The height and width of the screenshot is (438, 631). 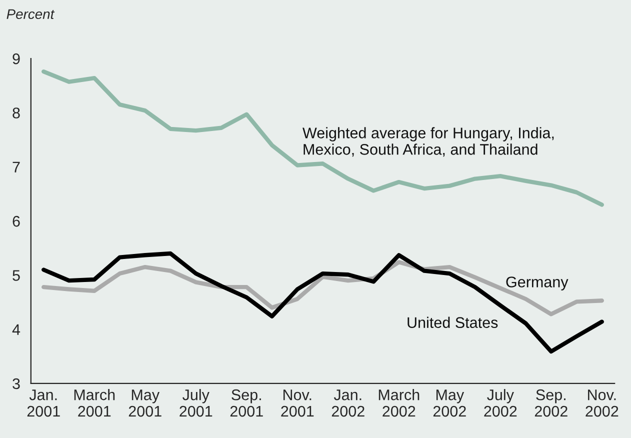 I want to click on y-axis-title: Percent, so click(x=30, y=14).